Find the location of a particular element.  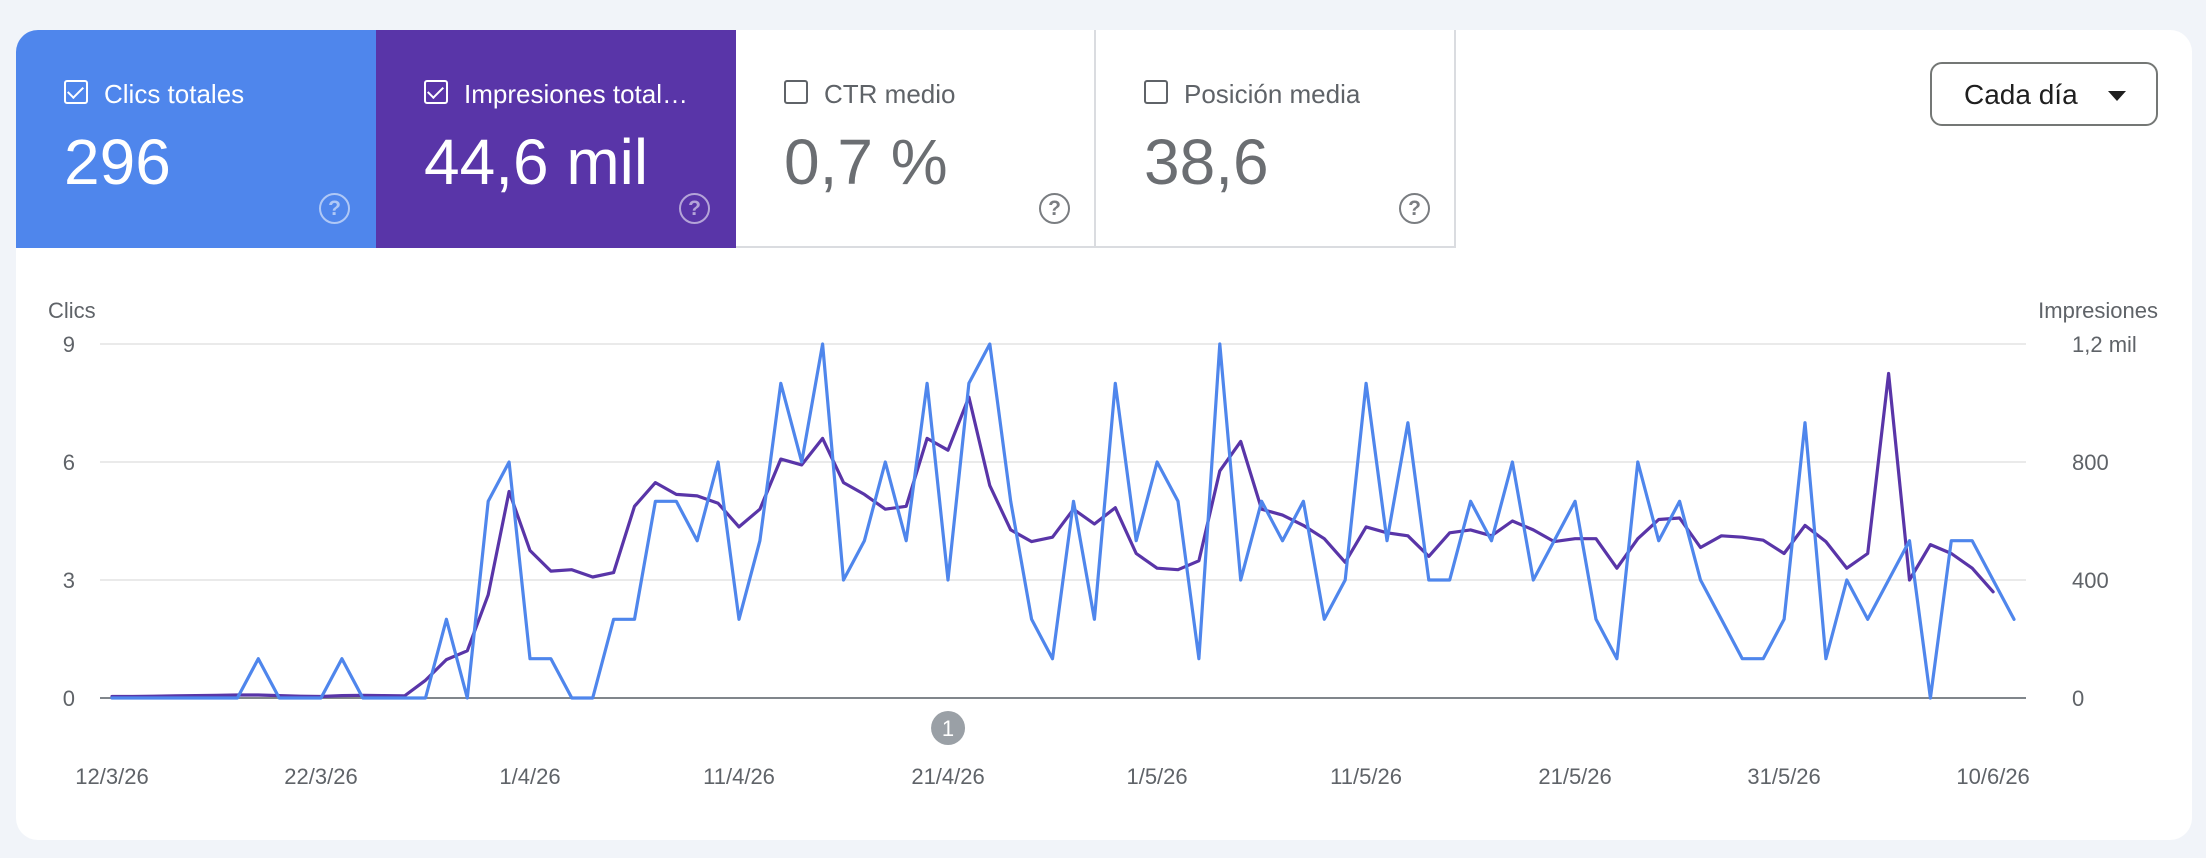

tile-position: Posición media 38,6 ? is located at coordinates (1276, 139).